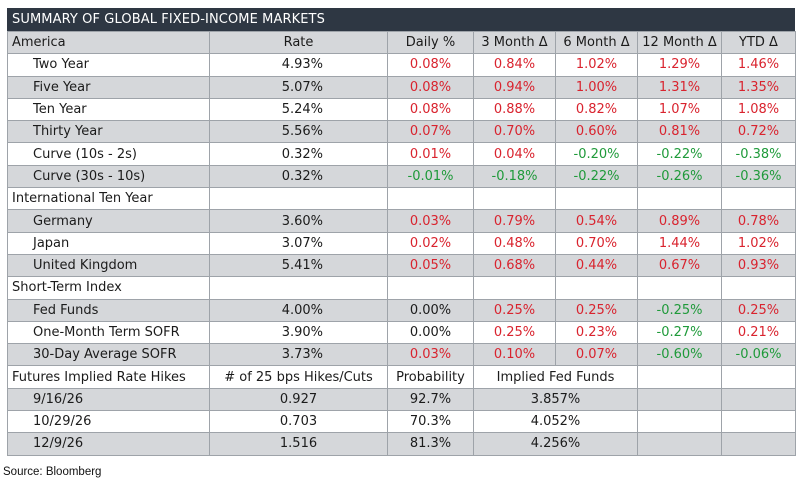  What do you see at coordinates (758, 176) in the screenshot?
I see `change-ytd: -0.36%` at bounding box center [758, 176].